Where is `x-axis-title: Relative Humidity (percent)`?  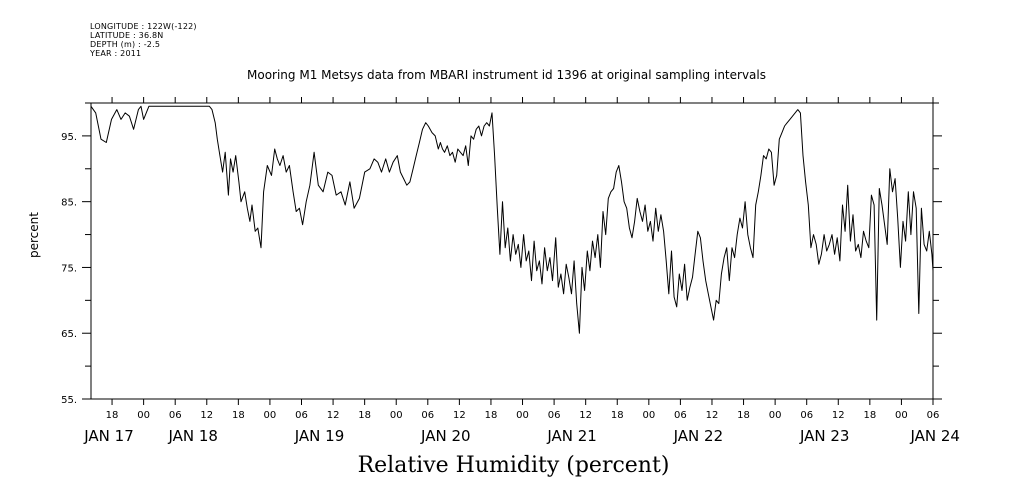 x-axis-title: Relative Humidity (percent) is located at coordinates (513, 465).